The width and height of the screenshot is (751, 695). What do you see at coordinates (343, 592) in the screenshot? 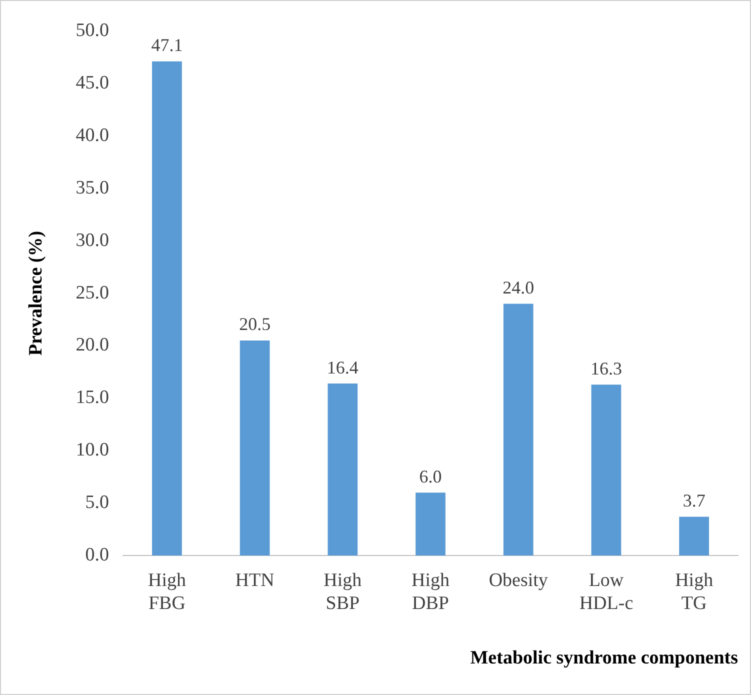
I see `x-tick-label: High SBP` at bounding box center [343, 592].